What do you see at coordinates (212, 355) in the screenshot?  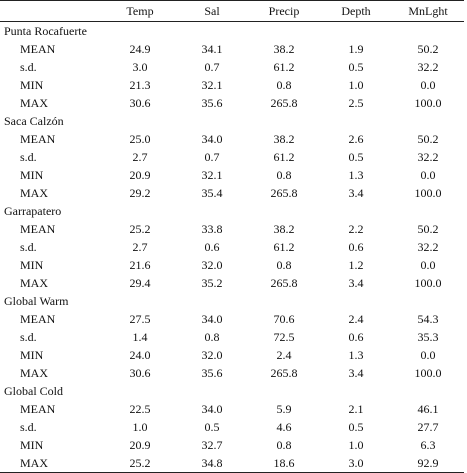 I see `cell-sal: 32.0` at bounding box center [212, 355].